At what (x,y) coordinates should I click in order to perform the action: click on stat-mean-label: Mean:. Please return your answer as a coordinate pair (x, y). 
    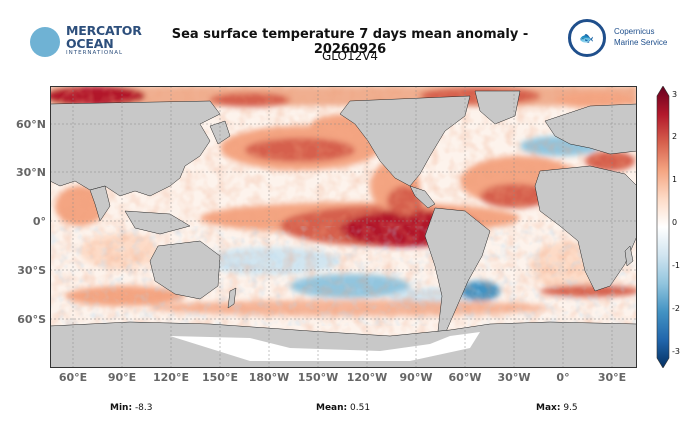
    Looking at the image, I should click on (332, 408).